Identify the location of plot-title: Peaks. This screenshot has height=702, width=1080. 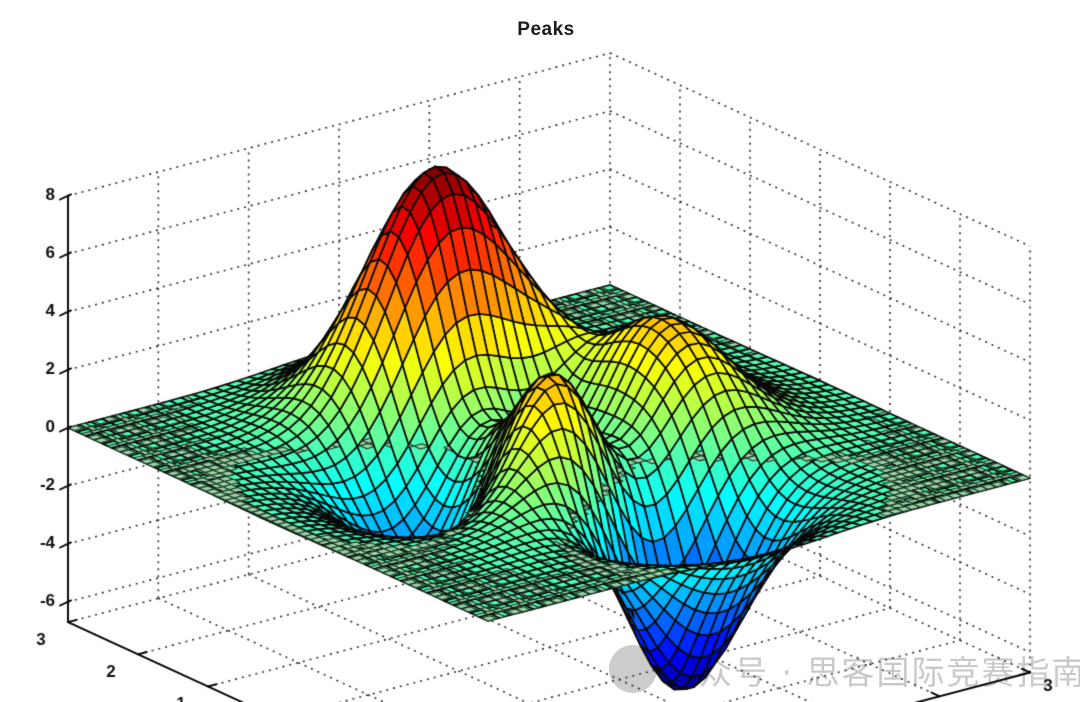
(546, 29).